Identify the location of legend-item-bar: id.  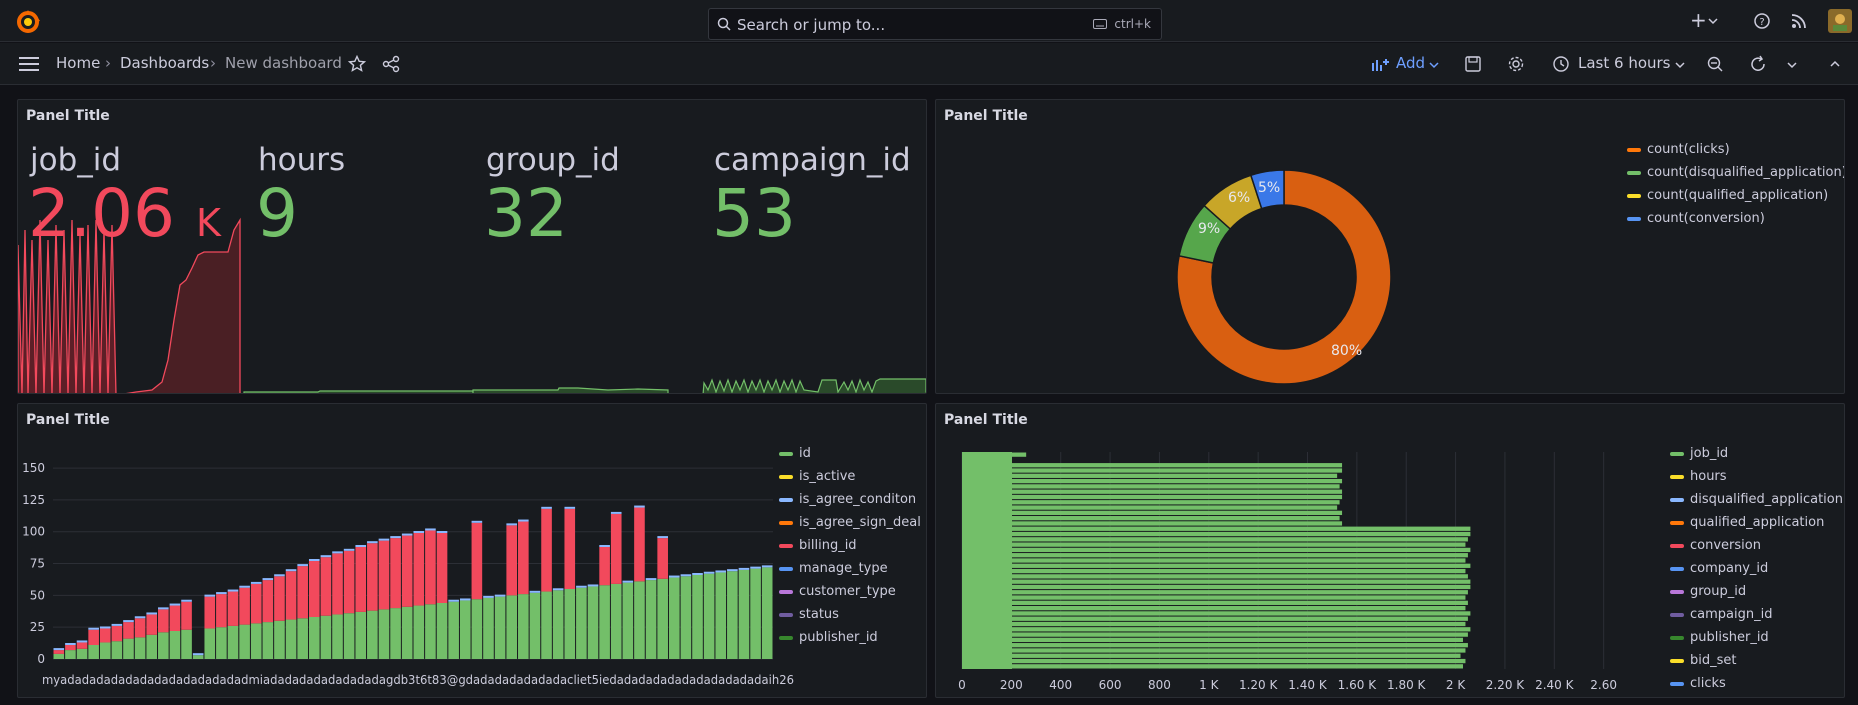
(795, 453).